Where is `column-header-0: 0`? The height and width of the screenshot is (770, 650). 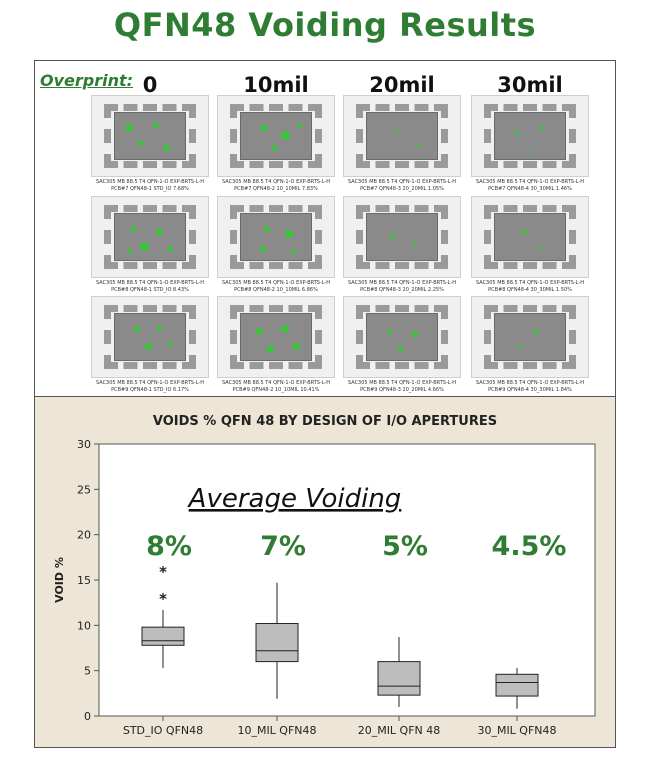
column-header-0: 0 is located at coordinates (150, 85).